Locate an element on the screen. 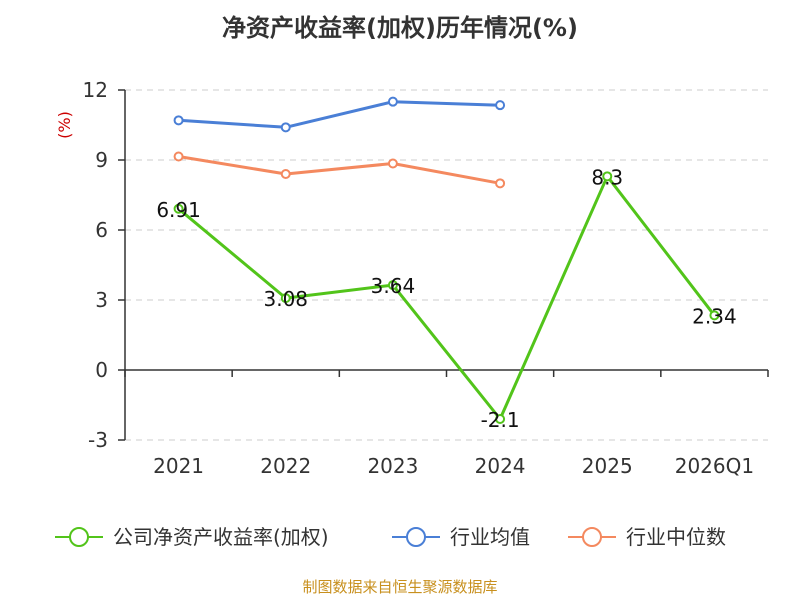 This screenshot has width=800, height=600. data-label: 3.64 is located at coordinates (393, 286).